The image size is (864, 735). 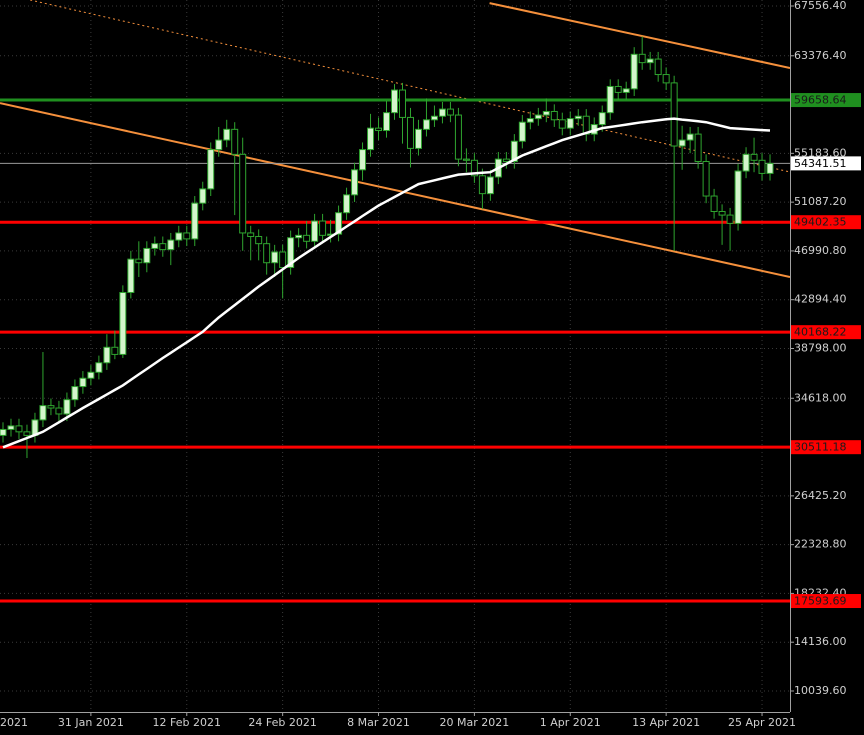 I want to click on x-tick-label: 12 Feb 2021, so click(x=187, y=722).